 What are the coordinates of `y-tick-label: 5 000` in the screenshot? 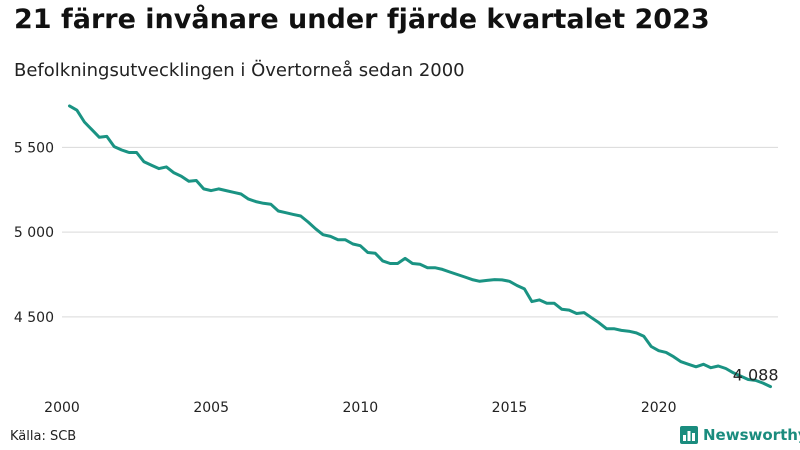 It's located at (34, 233).